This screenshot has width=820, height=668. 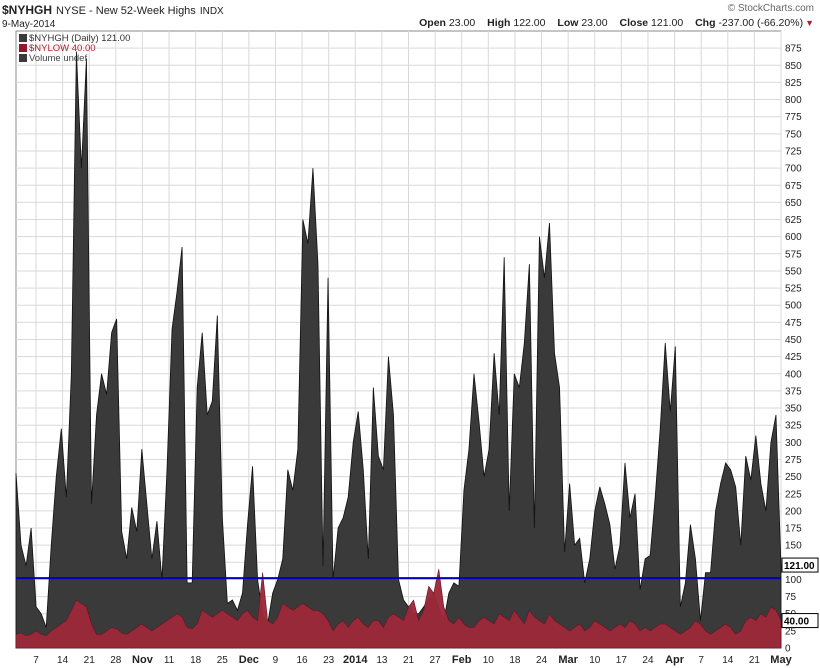 I want to click on last-value-text: 121.00, so click(x=799, y=566).